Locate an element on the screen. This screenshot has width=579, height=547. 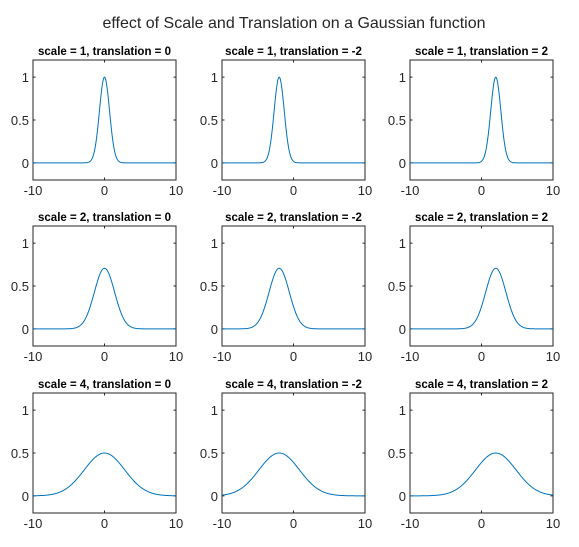
subplot-3: scale = 1, translation = 2 -10 0 10 0 0.5 1 is located at coordinates (474, 122).